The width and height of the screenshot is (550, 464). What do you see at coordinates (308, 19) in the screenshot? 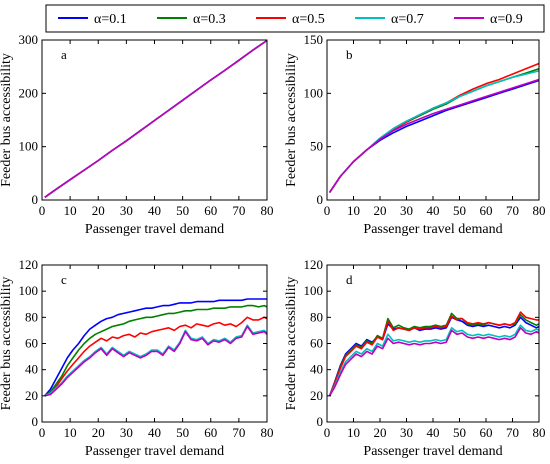
I see `legend-label: α=0.5` at bounding box center [308, 19].